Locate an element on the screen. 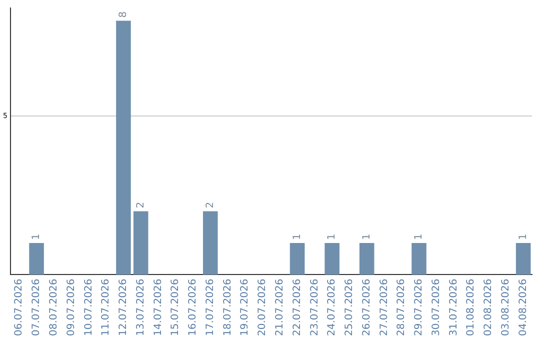 This screenshot has width=540, height=340. x-tick-label: 03.08.2026 is located at coordinates (506, 307).